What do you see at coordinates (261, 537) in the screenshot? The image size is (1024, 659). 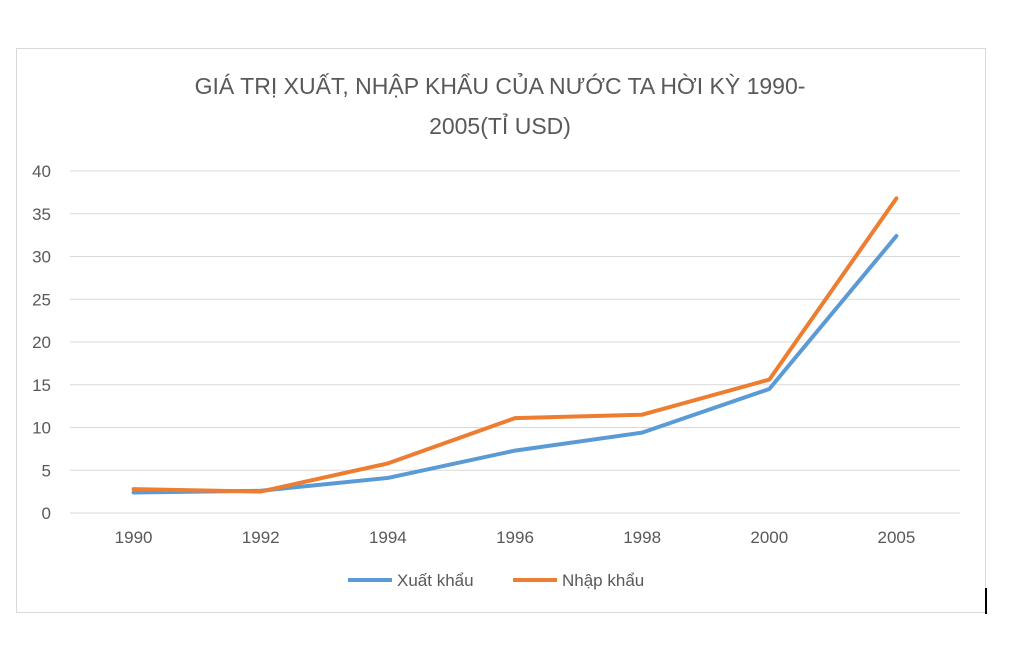 I see `x-tick-label: 1992` at bounding box center [261, 537].